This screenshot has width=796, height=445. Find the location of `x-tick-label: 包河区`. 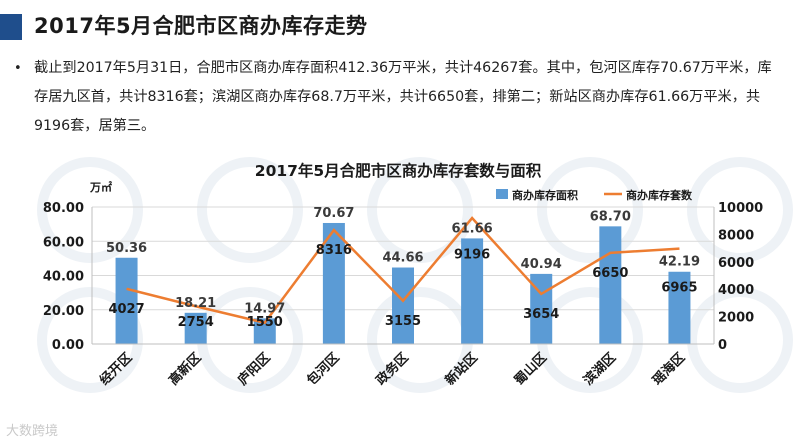

x-tick-label: 包河区 is located at coordinates (323, 369).